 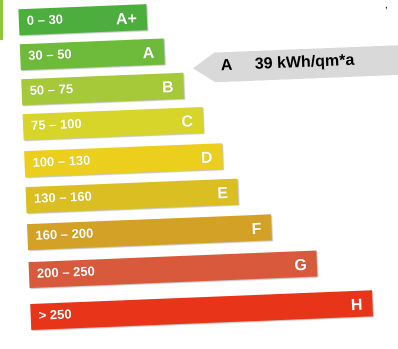 I want to click on class-range-label: 100 – 130, so click(x=61, y=161).